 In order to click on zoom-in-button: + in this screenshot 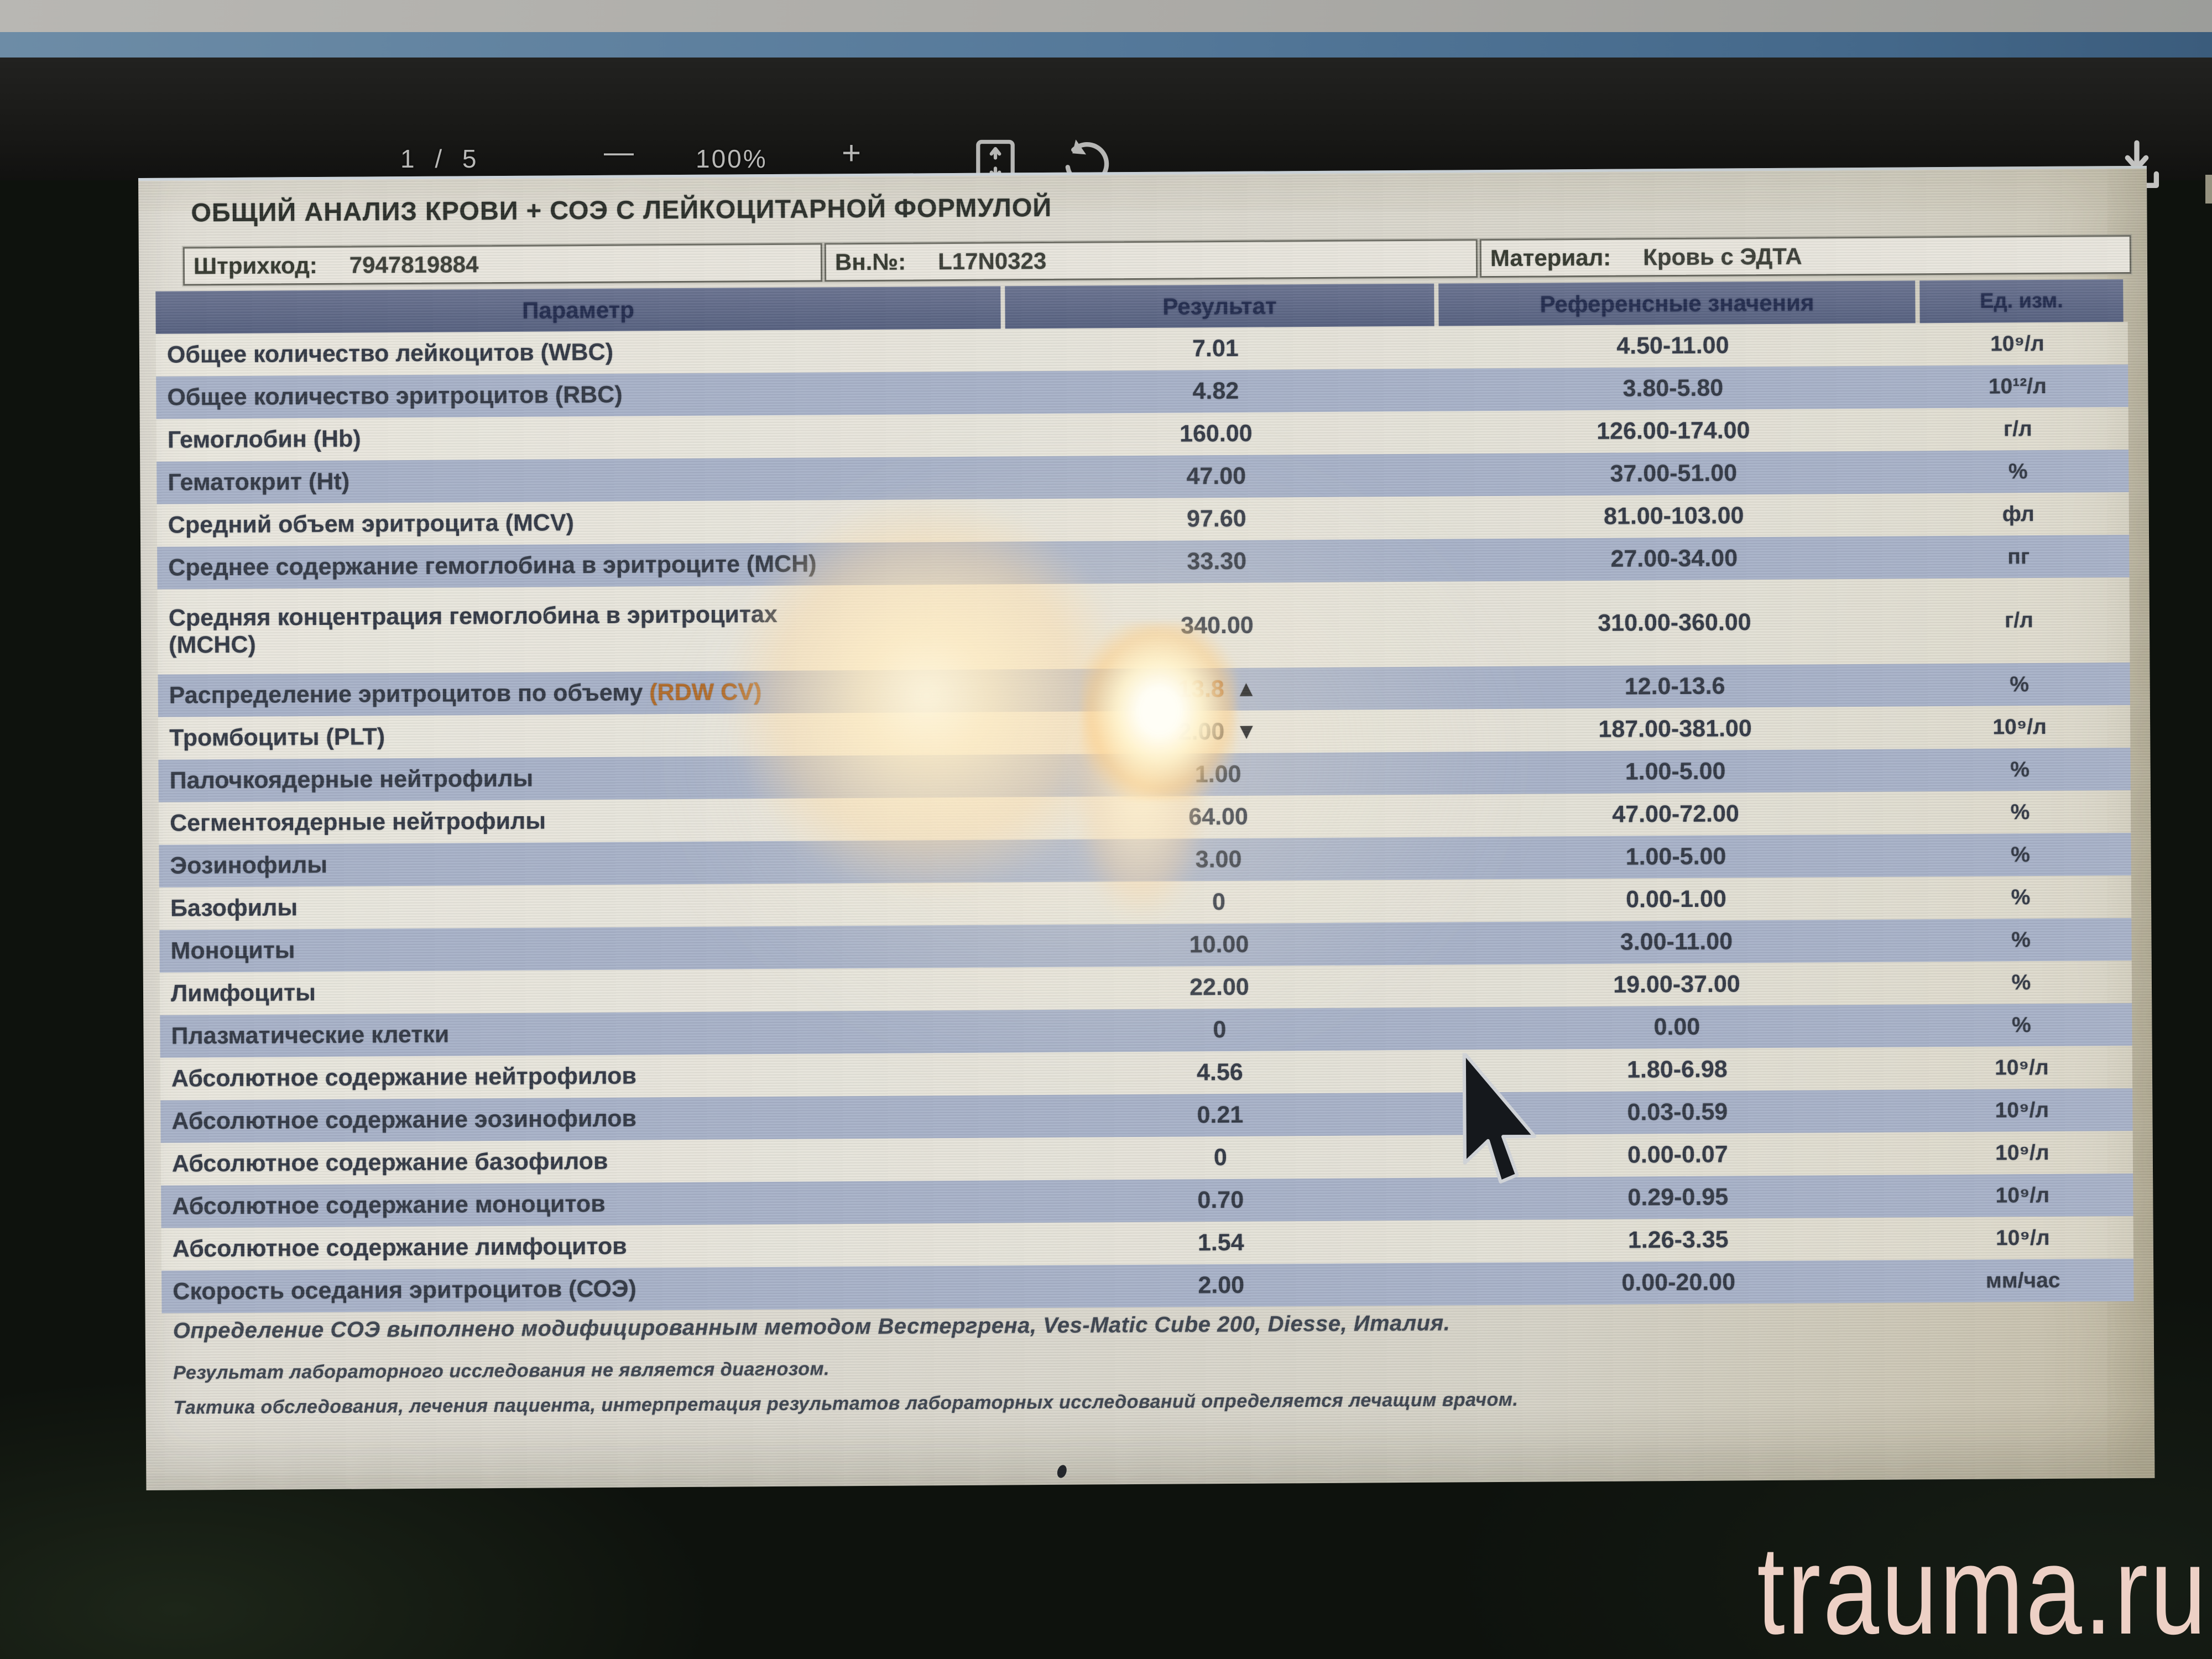, I will do `click(852, 153)`.